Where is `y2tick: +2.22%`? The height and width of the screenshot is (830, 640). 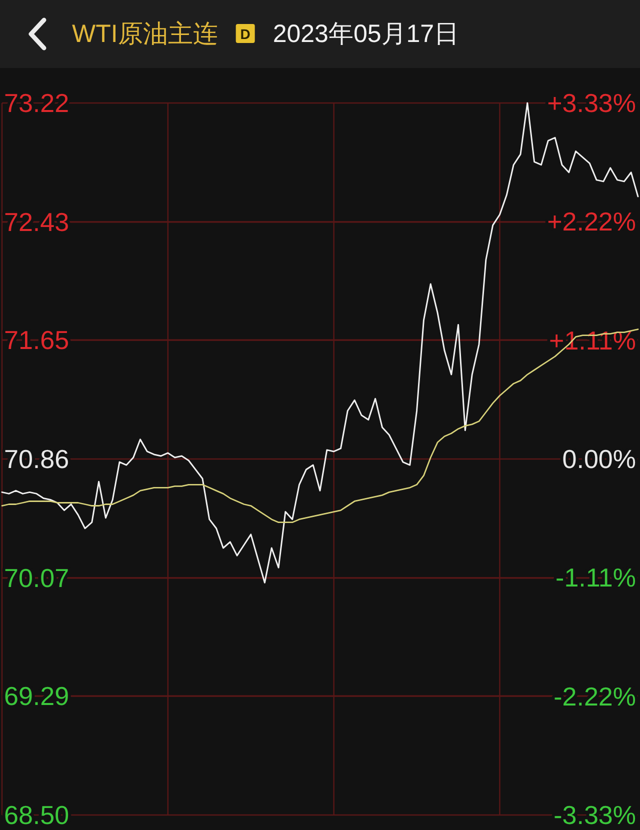
y2tick: +2.22% is located at coordinates (591, 221).